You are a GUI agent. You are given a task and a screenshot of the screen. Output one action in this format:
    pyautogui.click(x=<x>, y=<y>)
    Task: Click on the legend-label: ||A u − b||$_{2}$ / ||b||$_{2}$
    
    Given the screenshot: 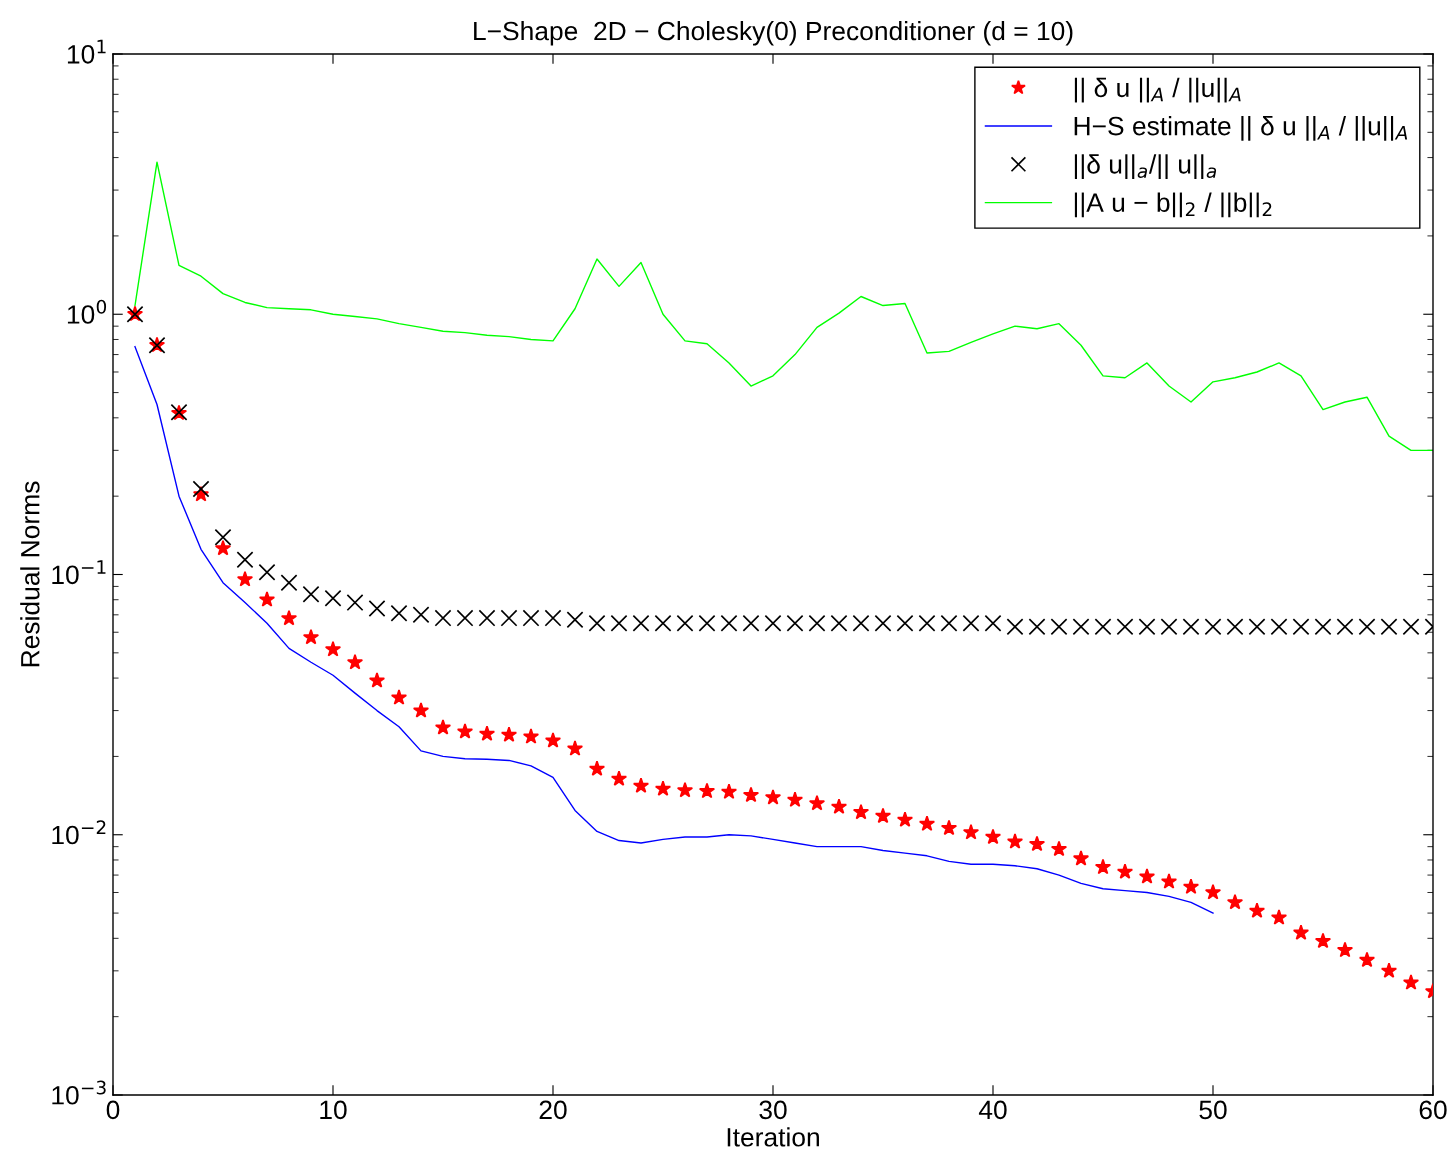 What is the action you would take?
    pyautogui.click(x=1173, y=205)
    